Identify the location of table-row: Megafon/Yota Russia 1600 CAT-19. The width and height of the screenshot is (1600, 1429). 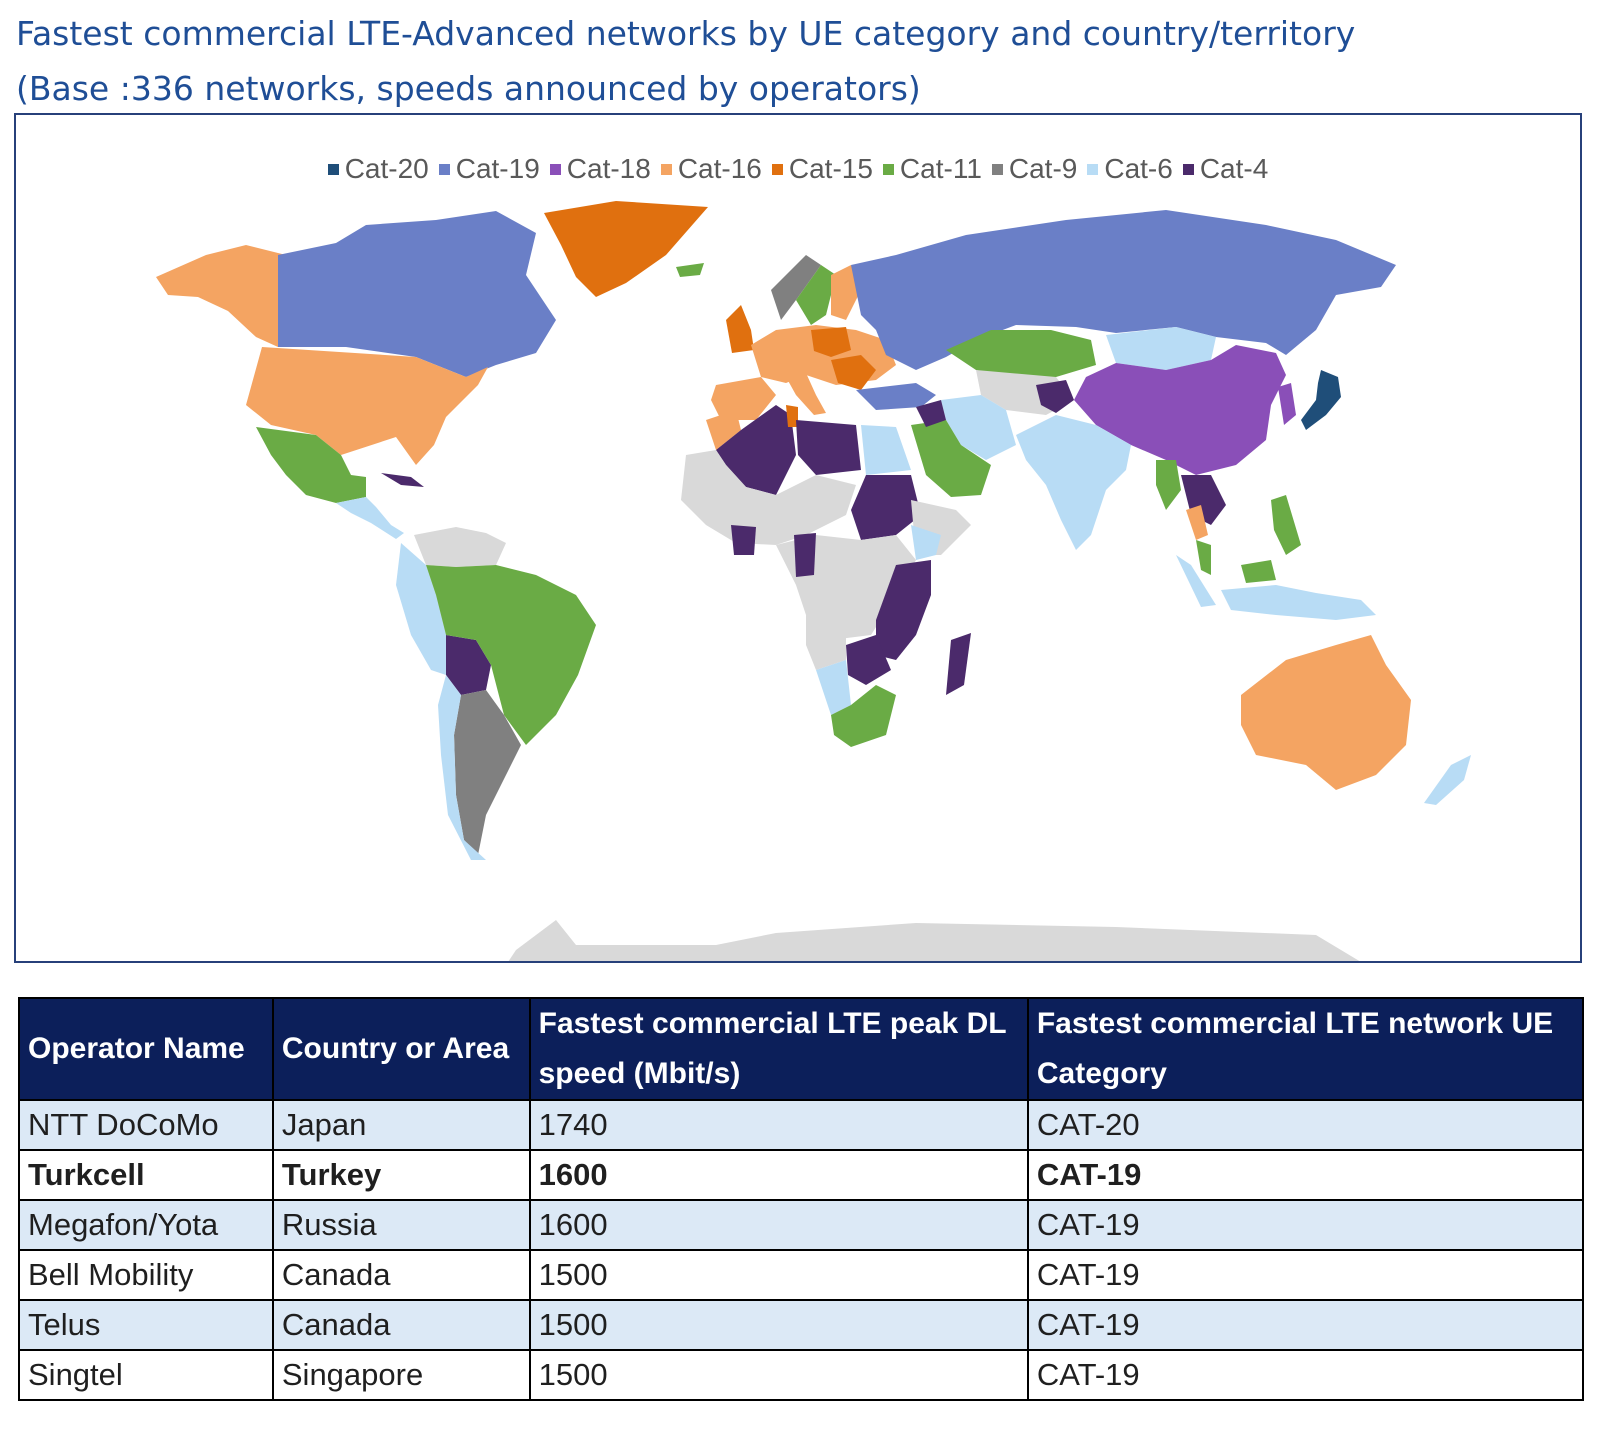
(801, 1225).